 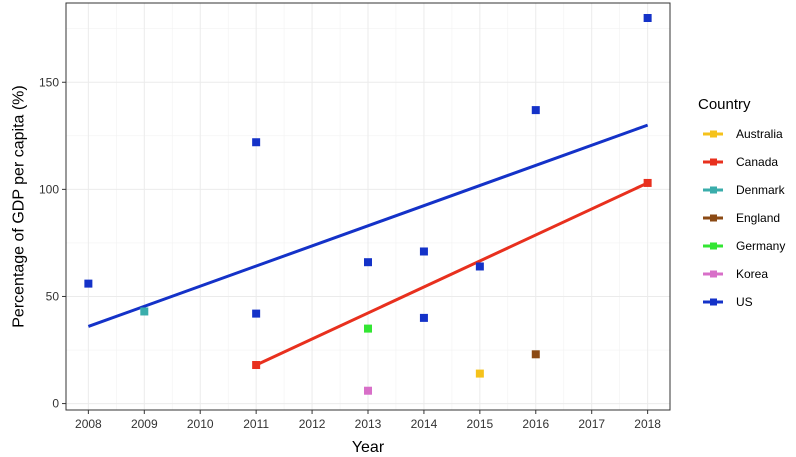 What do you see at coordinates (144, 424) in the screenshot?
I see `x-tick-label: 2009` at bounding box center [144, 424].